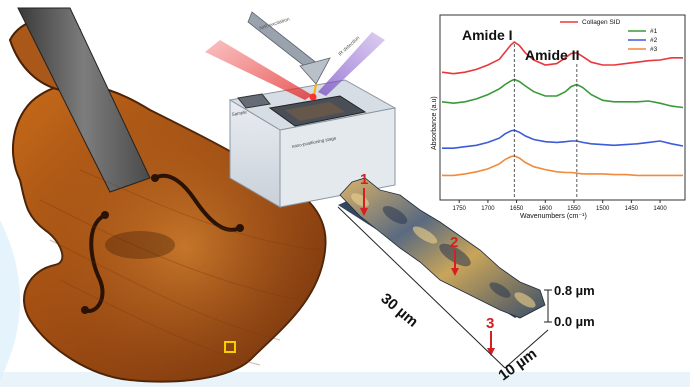  I want to click on chart-x-tick-label: 1600, so click(546, 209).